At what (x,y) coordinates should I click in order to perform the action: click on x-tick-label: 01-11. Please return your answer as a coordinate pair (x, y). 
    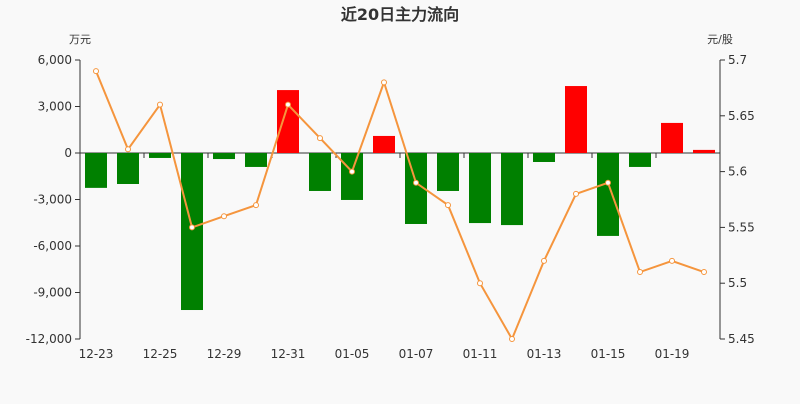
    Looking at the image, I should click on (480, 354).